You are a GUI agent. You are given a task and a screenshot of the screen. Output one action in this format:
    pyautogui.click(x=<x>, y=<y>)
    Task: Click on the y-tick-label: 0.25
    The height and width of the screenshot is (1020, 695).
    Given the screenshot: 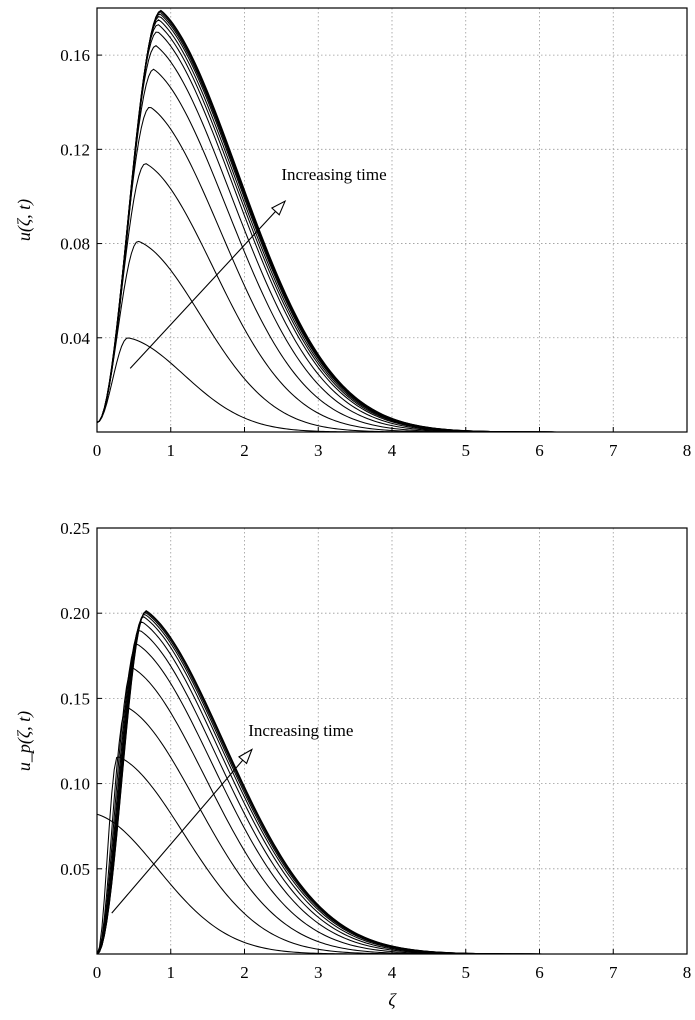 What is the action you would take?
    pyautogui.click(x=75, y=528)
    